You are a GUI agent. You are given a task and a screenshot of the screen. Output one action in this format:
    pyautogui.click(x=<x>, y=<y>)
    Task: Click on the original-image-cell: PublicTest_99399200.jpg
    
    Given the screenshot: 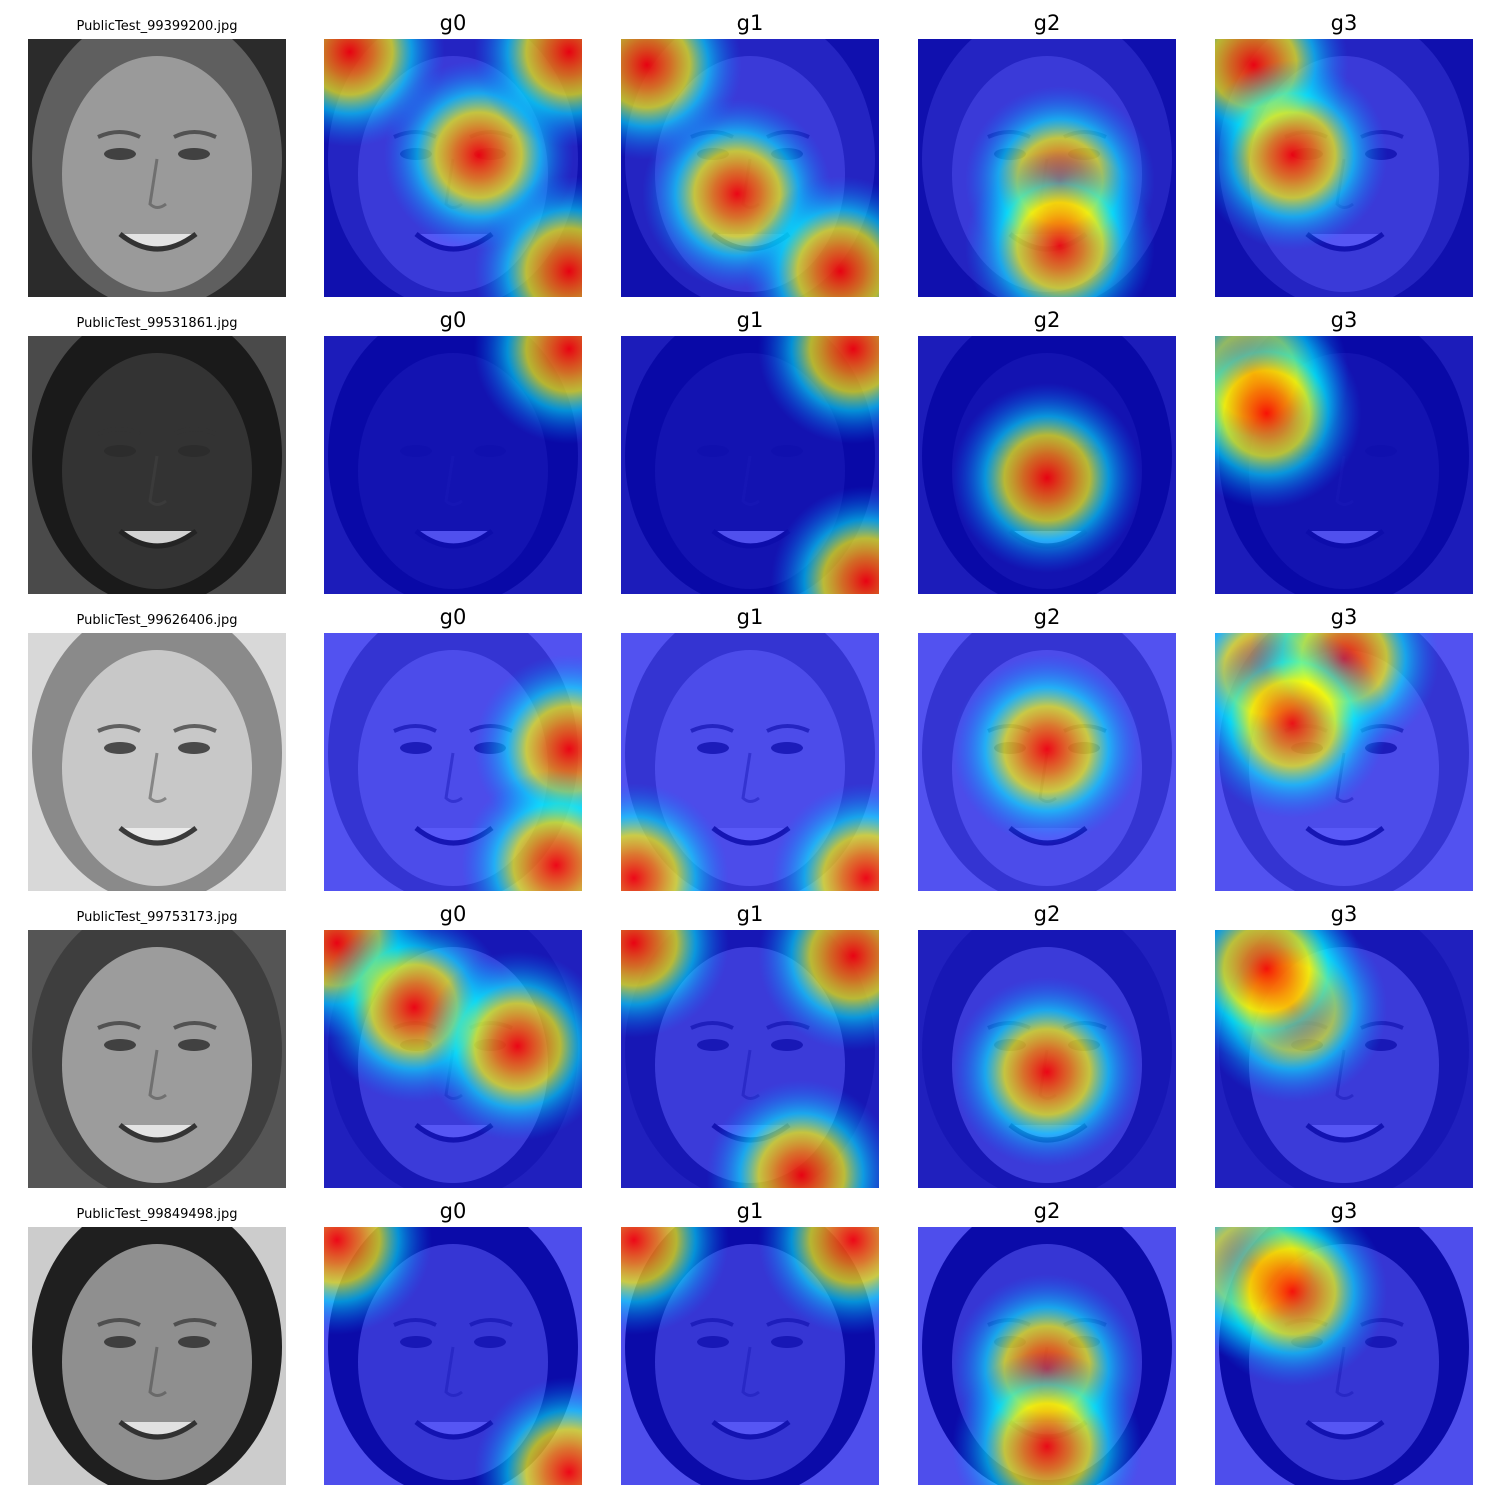 What is the action you would take?
    pyautogui.click(x=157, y=148)
    